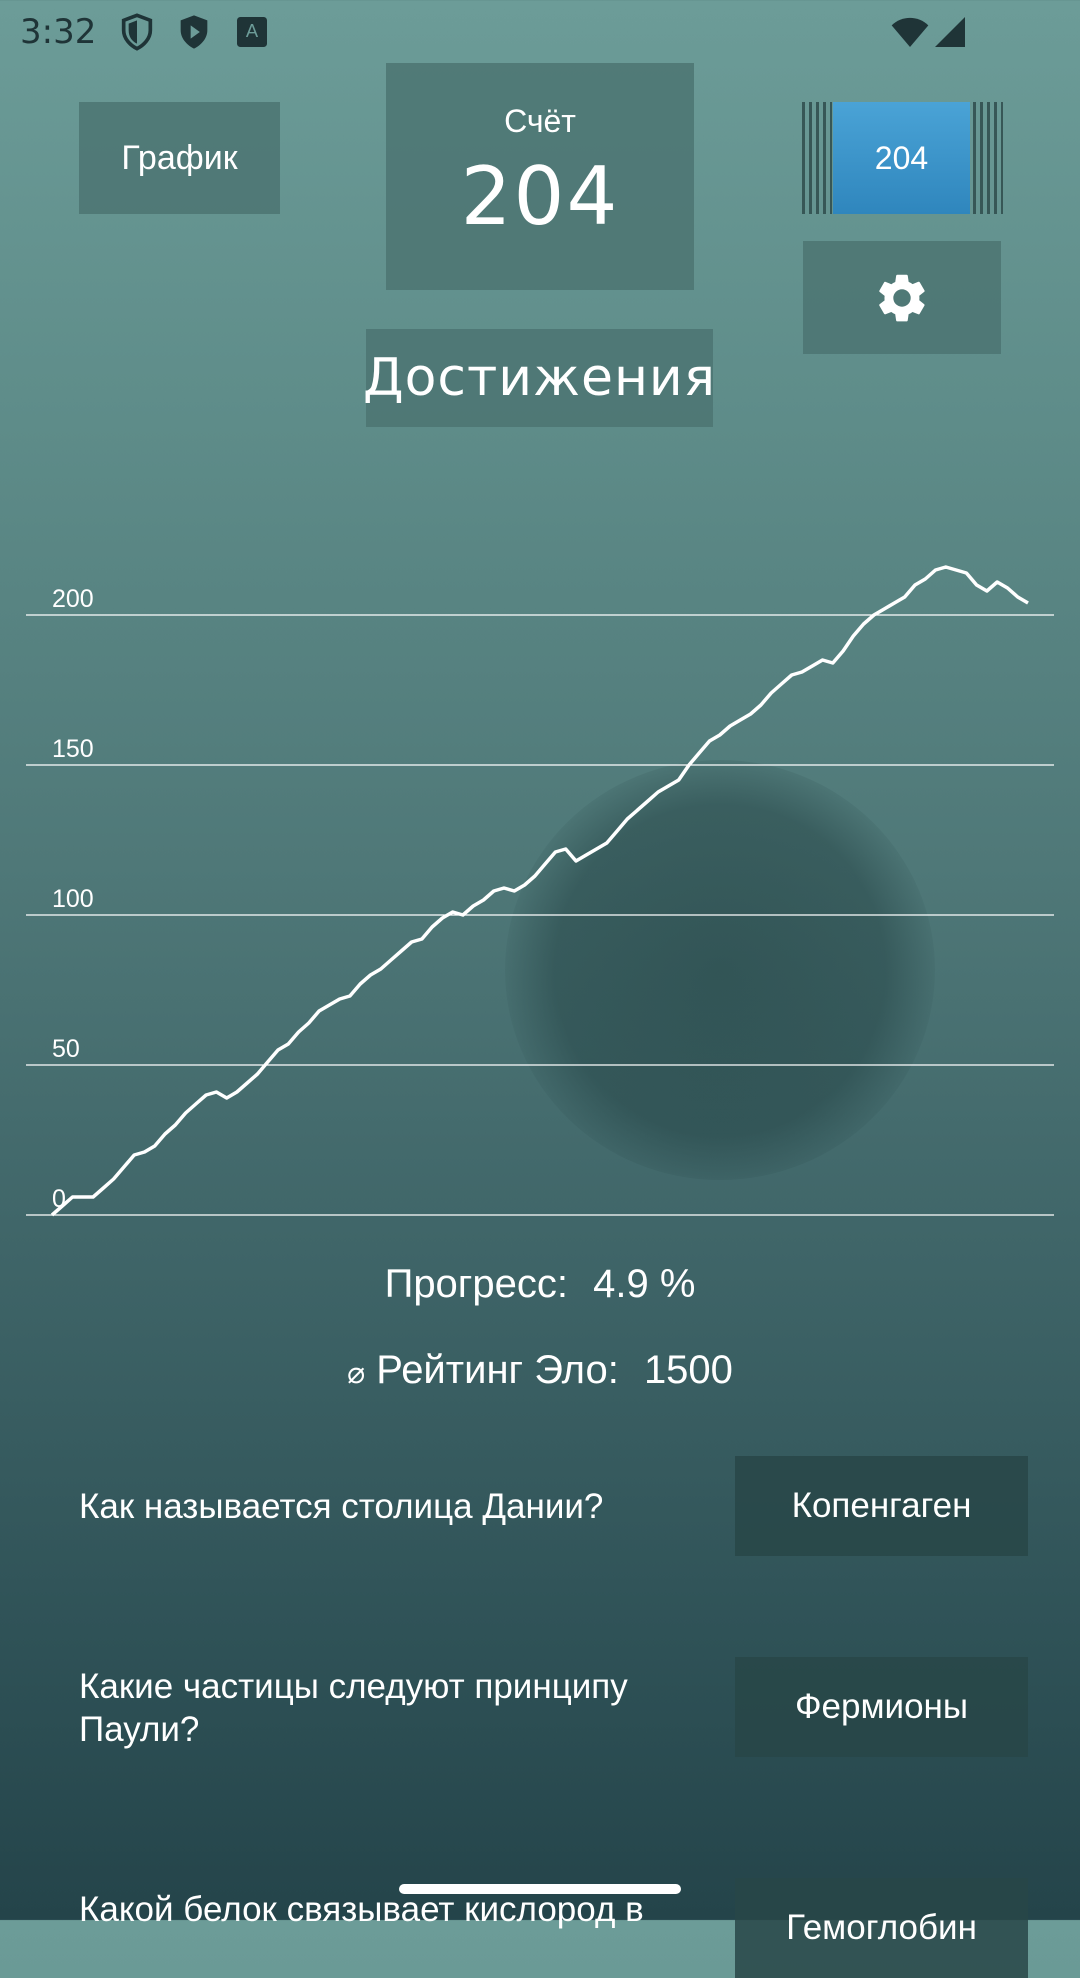 This screenshot has width=1080, height=1978. I want to click on question-text: Какие частицы следуют принципу Паули?, so click(353, 1708).